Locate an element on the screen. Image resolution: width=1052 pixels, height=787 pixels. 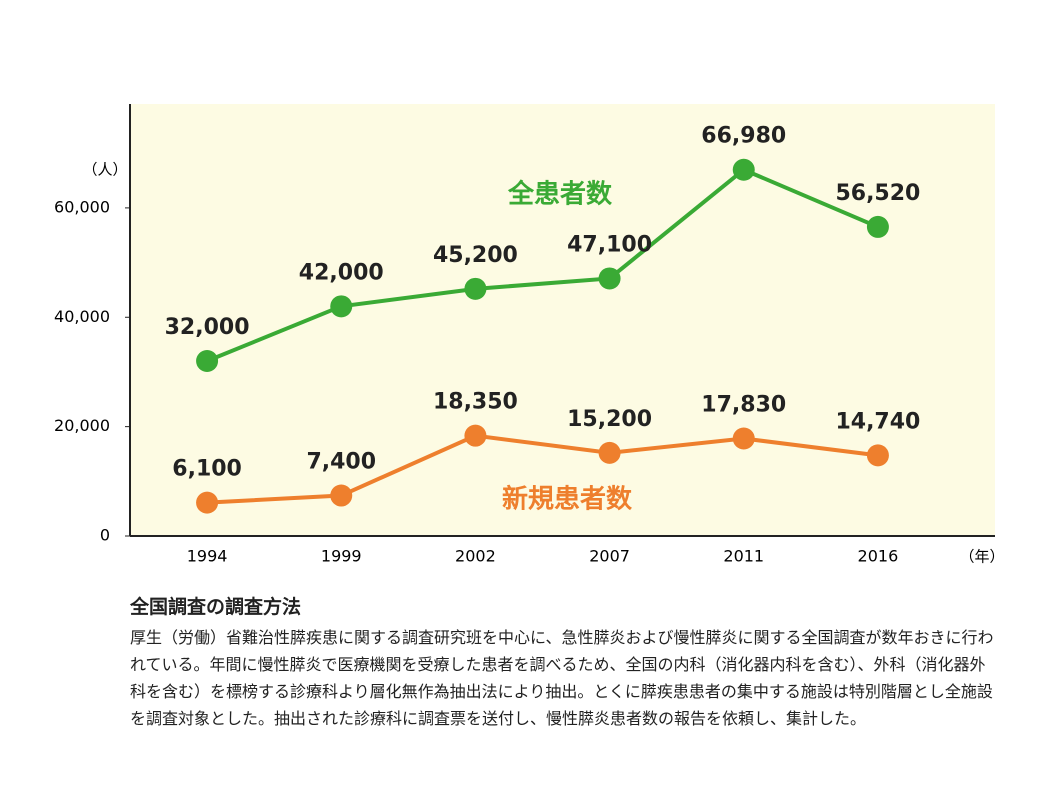
data-label: 42,000 is located at coordinates (341, 272).